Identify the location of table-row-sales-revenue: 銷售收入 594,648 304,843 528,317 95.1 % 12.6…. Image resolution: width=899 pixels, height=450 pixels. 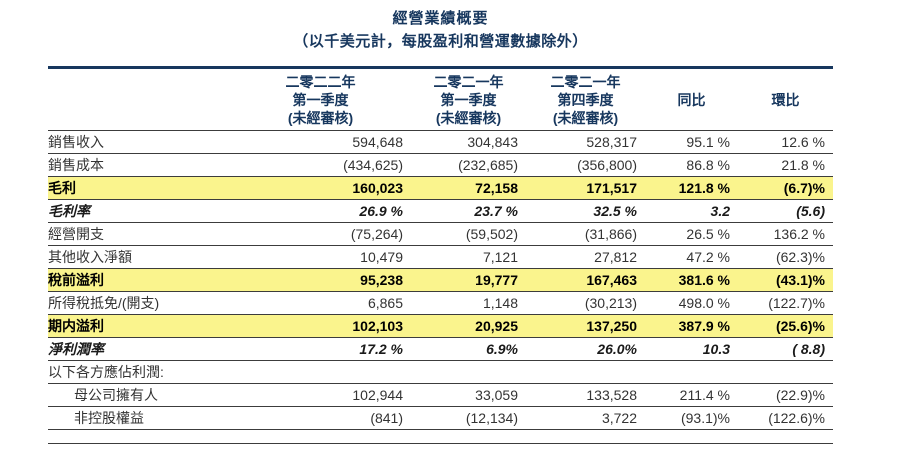
(440, 142).